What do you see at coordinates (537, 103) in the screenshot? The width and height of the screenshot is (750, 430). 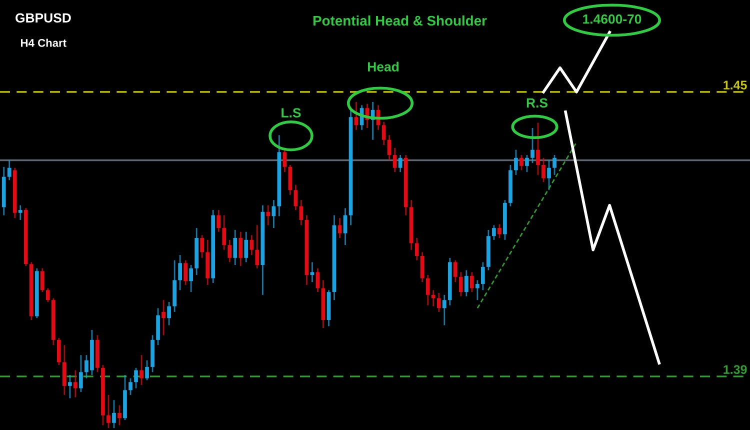 I see `annotation: R.S` at bounding box center [537, 103].